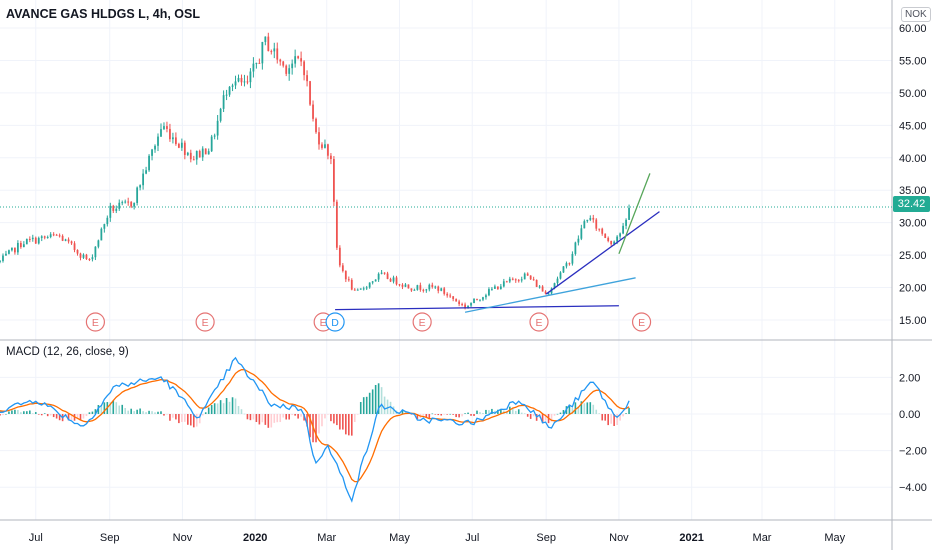 Image resolution: width=932 pixels, height=550 pixels. I want to click on event-marker-label: E, so click(641, 323).